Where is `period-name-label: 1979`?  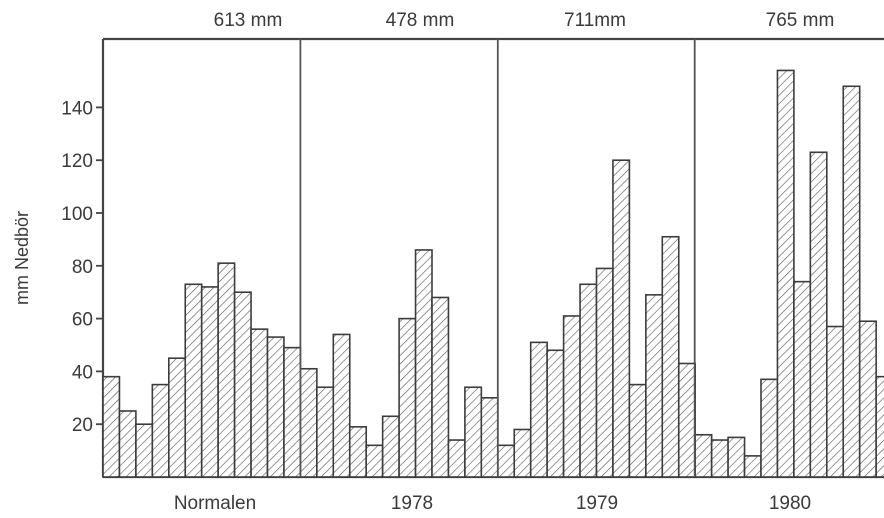
period-name-label: 1979 is located at coordinates (597, 503).